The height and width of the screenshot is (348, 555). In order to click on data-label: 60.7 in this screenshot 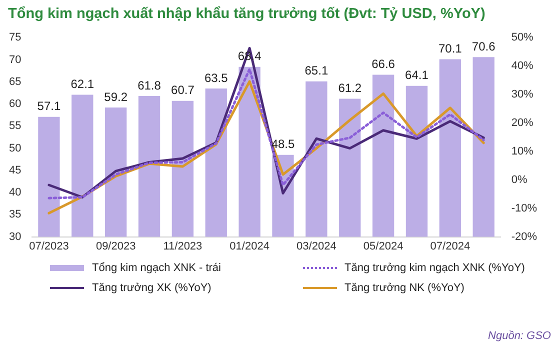, I will do `click(183, 90)`.